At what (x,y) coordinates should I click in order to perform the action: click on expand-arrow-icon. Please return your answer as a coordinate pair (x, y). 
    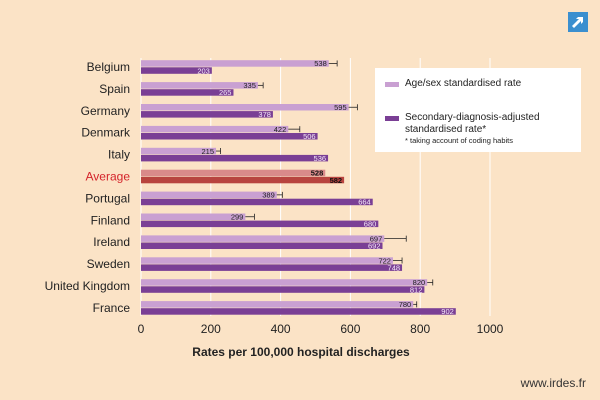
    Looking at the image, I should click on (578, 22).